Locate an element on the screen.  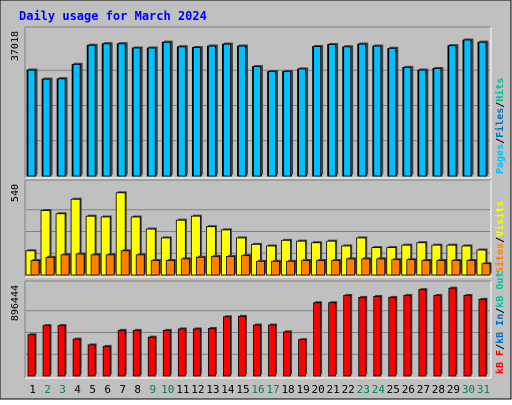
x-tick-label: 11 is located at coordinates (182, 389).